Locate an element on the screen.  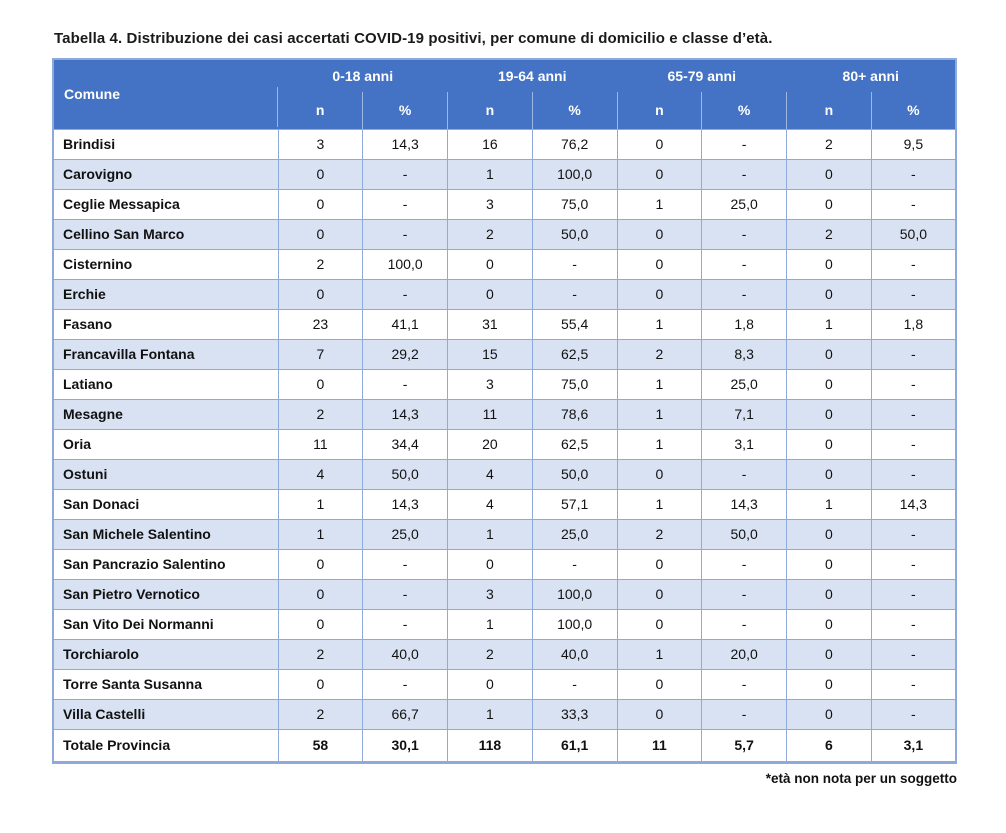
value-cell: 6 is located at coordinates (829, 745).